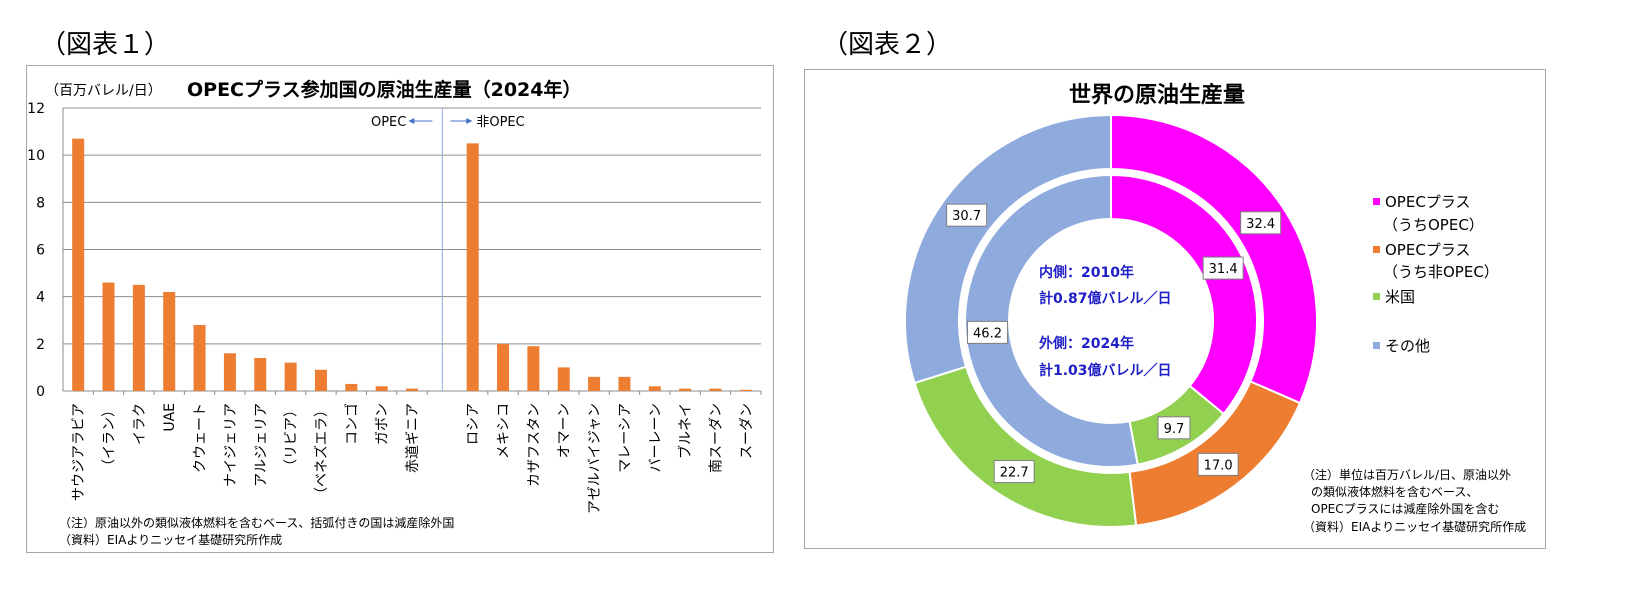 This screenshot has width=1644, height=598. I want to click on x-tick-label: ガボン, so click(383, 424).